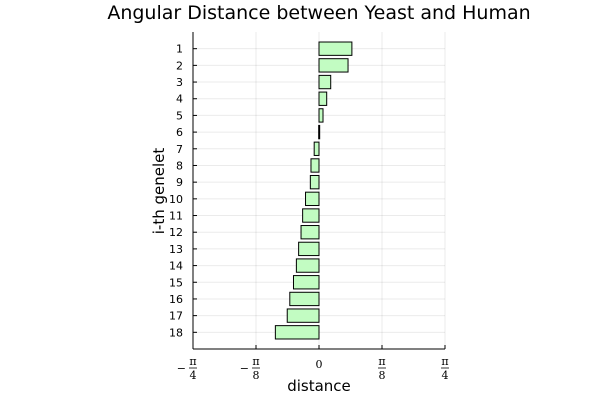 This screenshot has height=400, width=600. I want to click on y-axis-label: i-th genelet, so click(159, 191).